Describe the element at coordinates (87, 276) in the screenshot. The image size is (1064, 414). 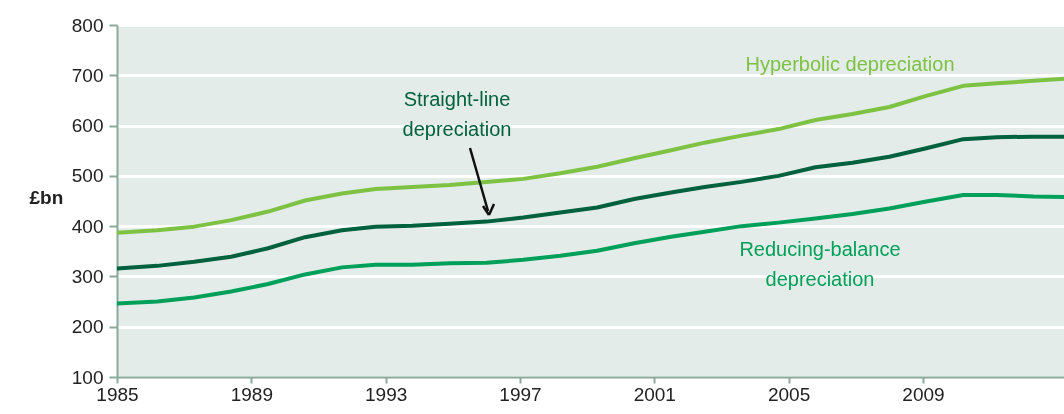
I see `y-tick-label: 300` at that location.